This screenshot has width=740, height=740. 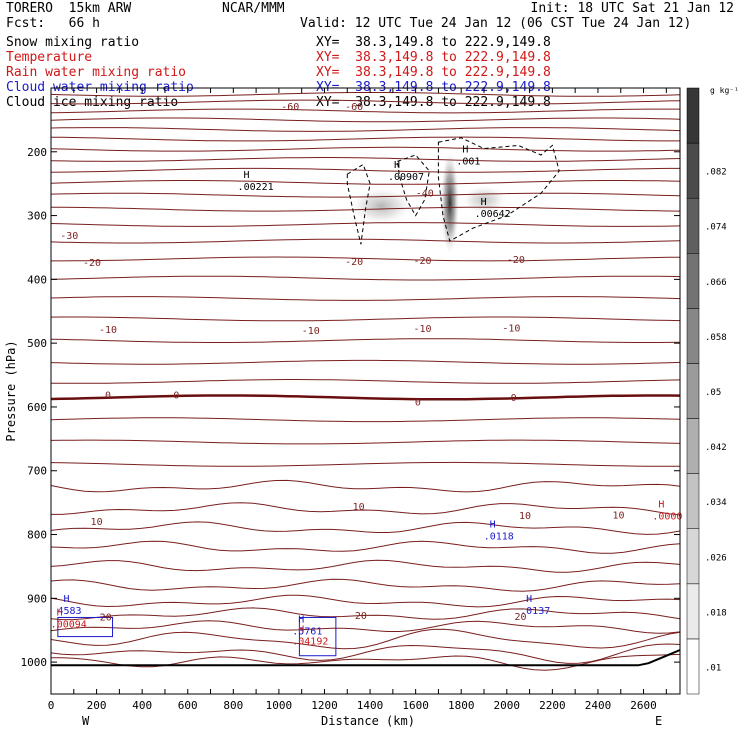 I want to click on colorbar-label: .018, so click(x=716, y=613).